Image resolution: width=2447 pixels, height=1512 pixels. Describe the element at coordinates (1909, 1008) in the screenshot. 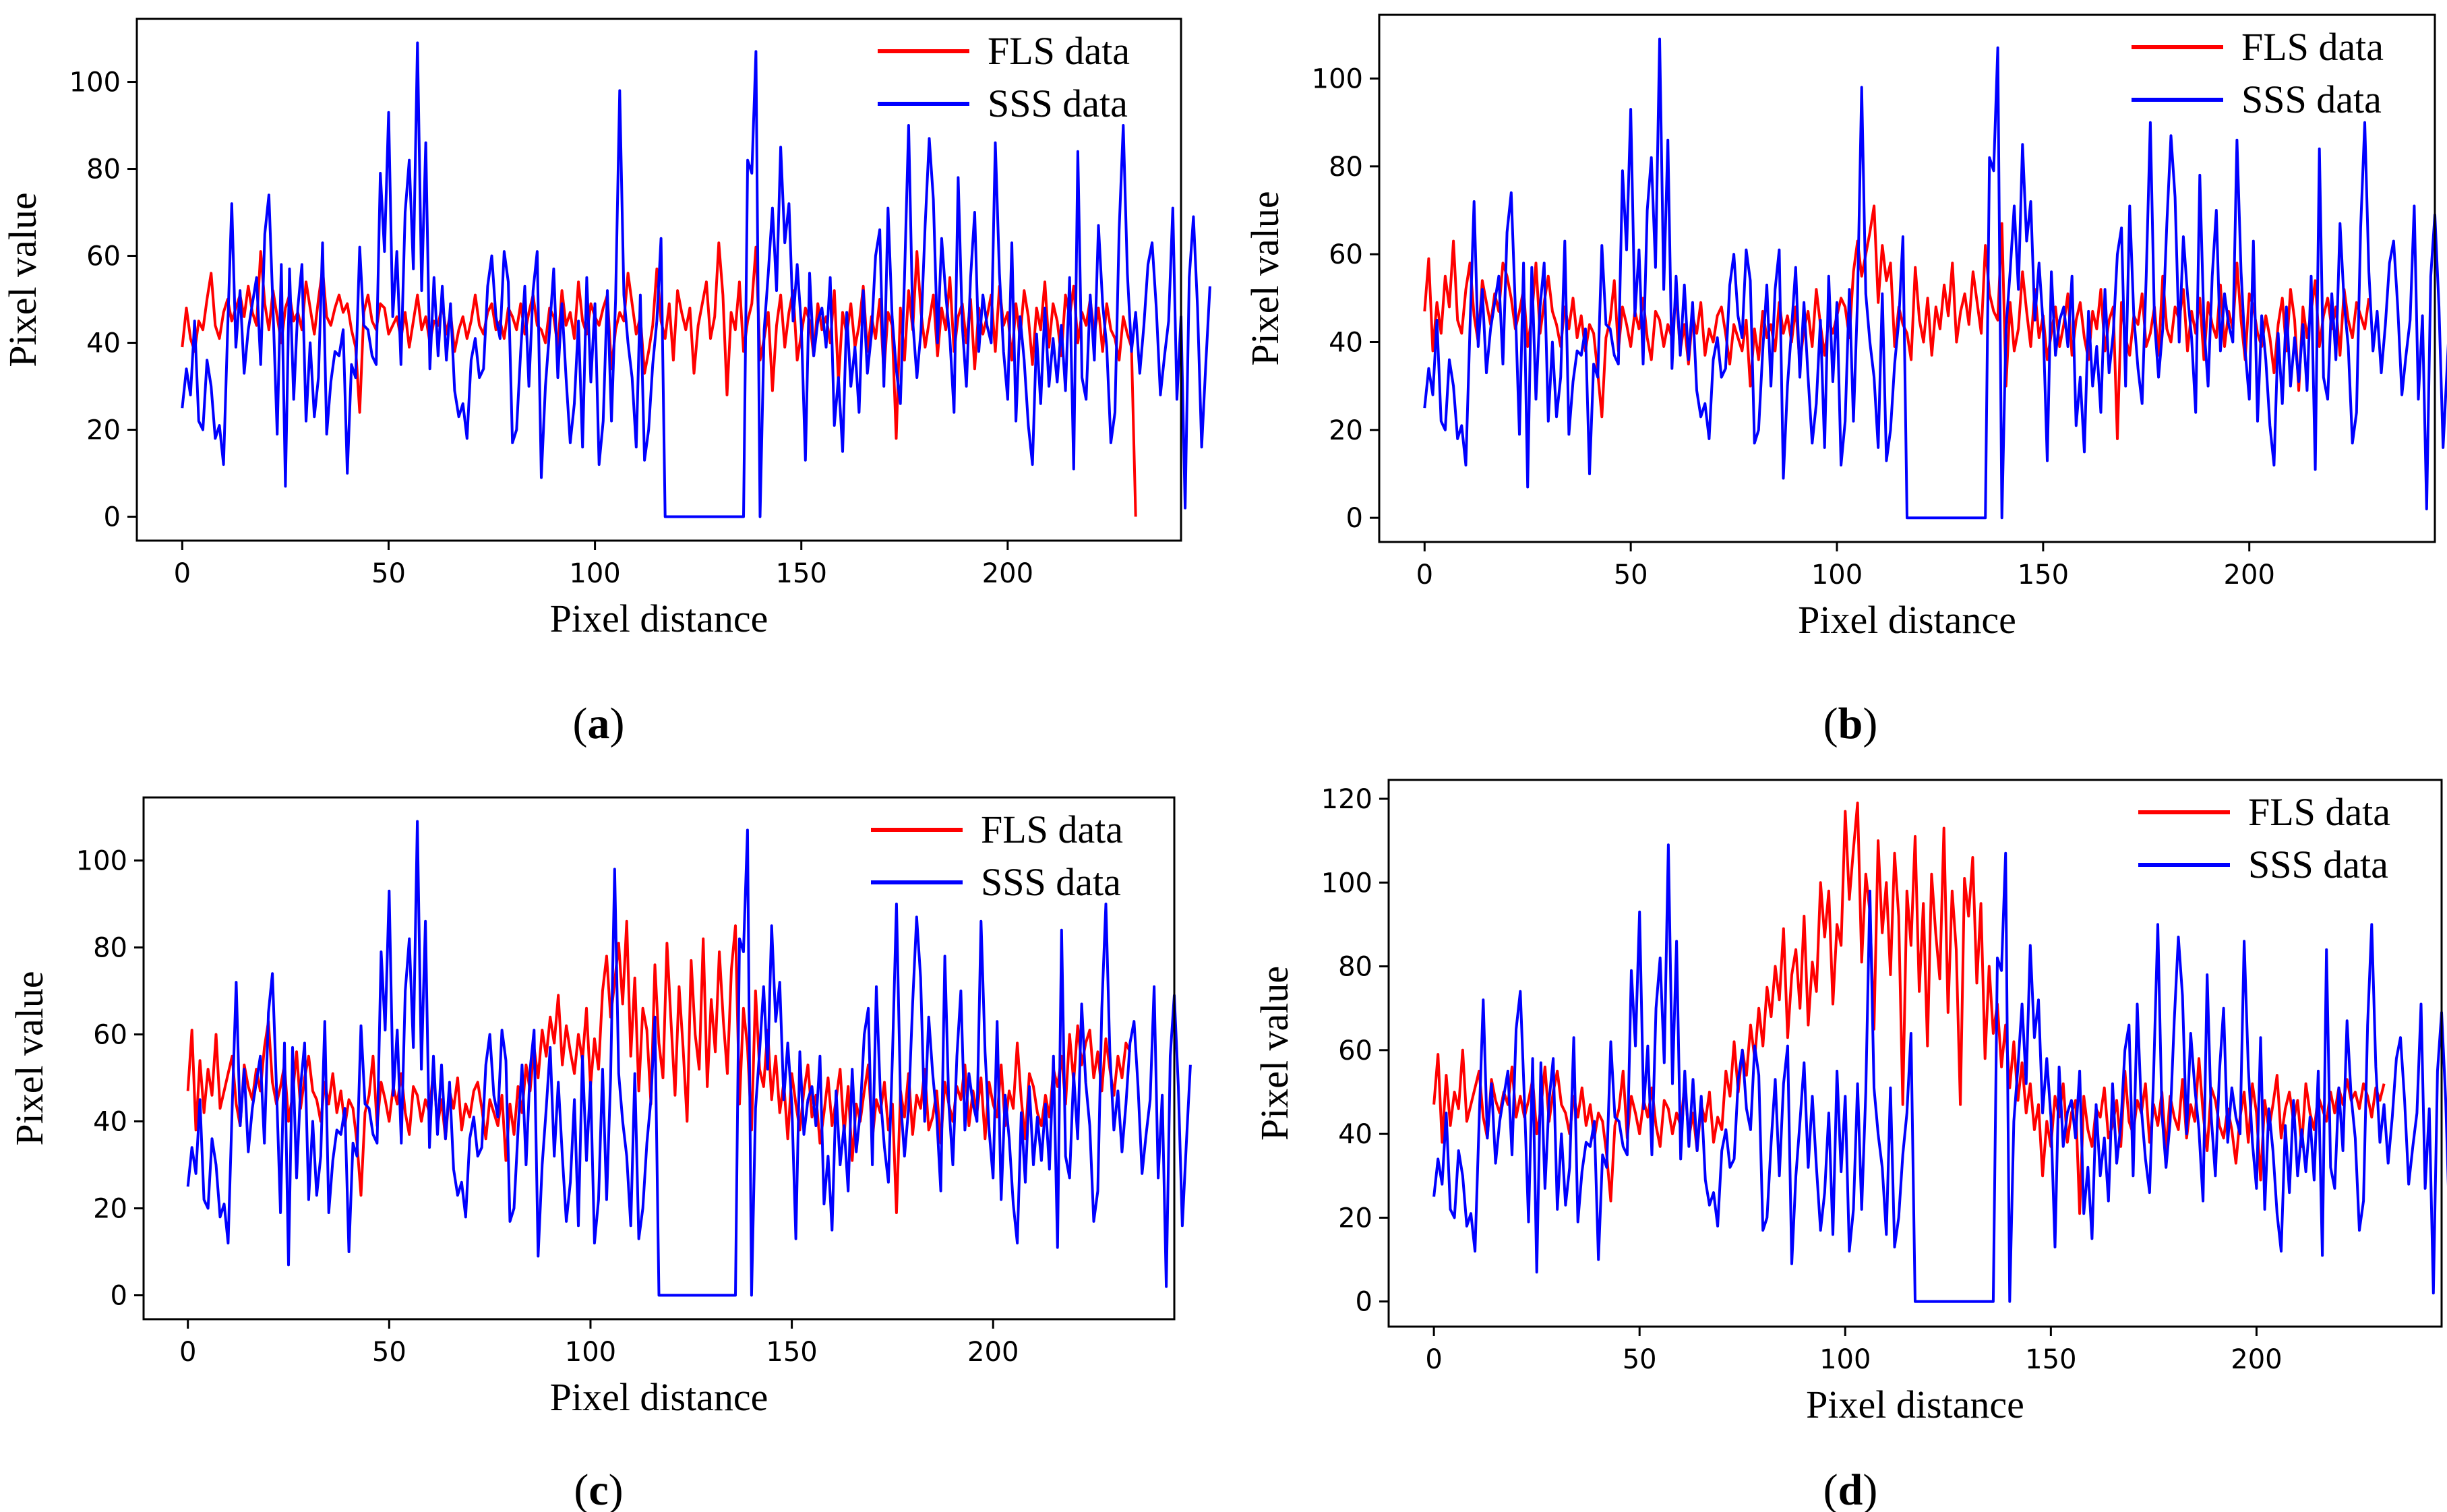

I see `series-line-fls` at that location.